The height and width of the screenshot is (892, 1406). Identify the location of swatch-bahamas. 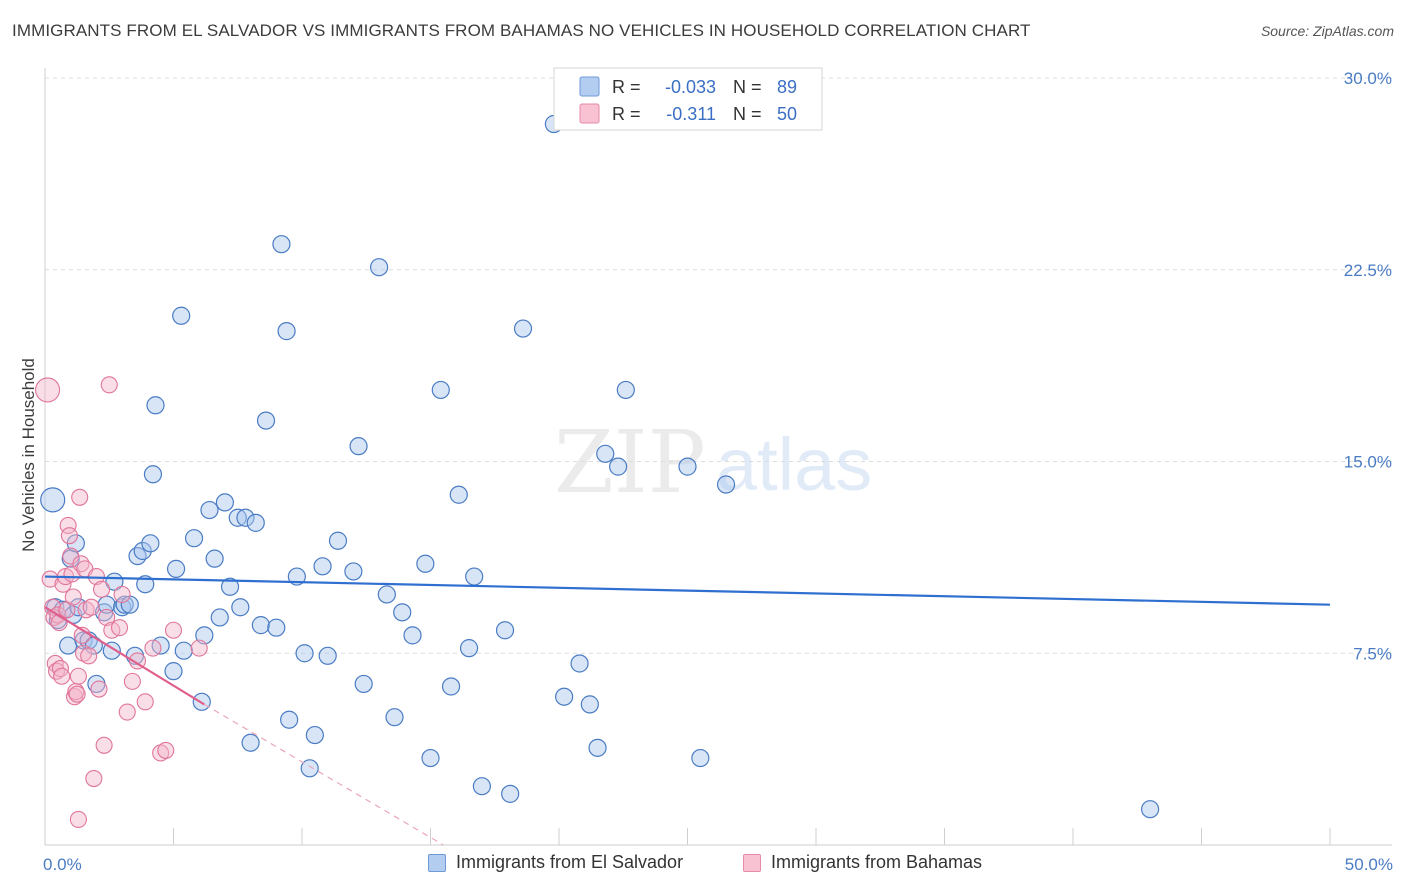
(752, 862).